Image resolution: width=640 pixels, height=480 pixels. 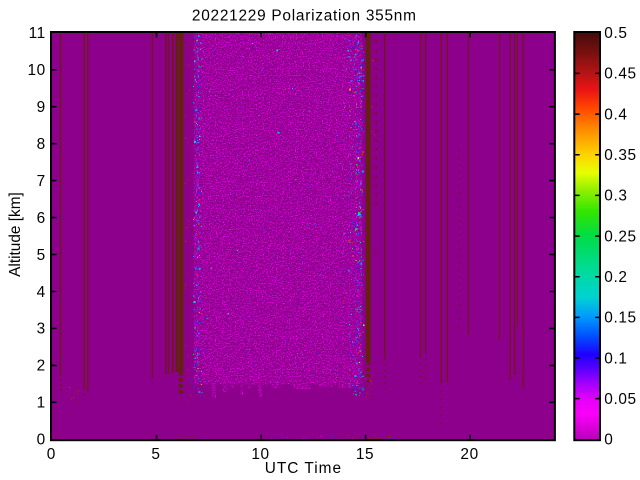 I want to click on svg-text: 0.05, so click(x=620, y=399).